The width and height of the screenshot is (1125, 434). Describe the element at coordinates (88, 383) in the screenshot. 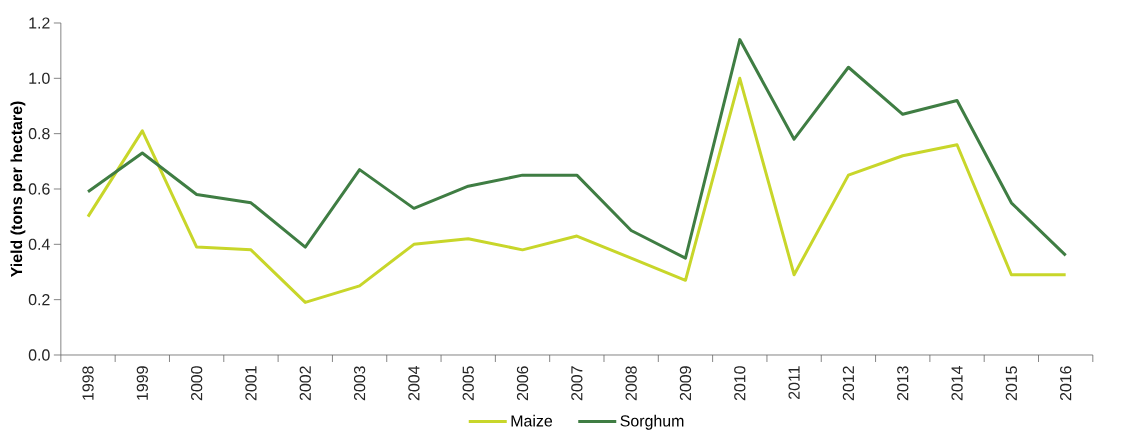

I see `x-tick-label: 1998` at that location.